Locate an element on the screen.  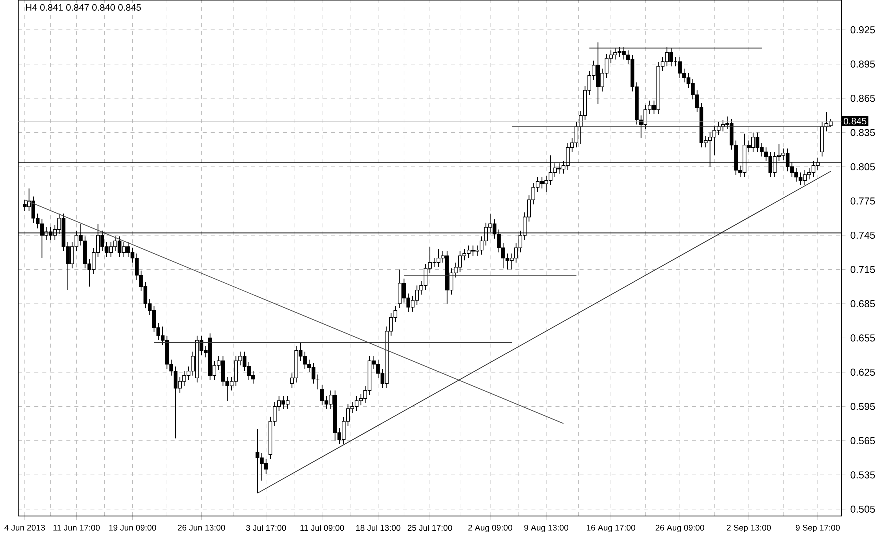
x-tick-label: 11 Jul 09:00 is located at coordinates (322, 528).